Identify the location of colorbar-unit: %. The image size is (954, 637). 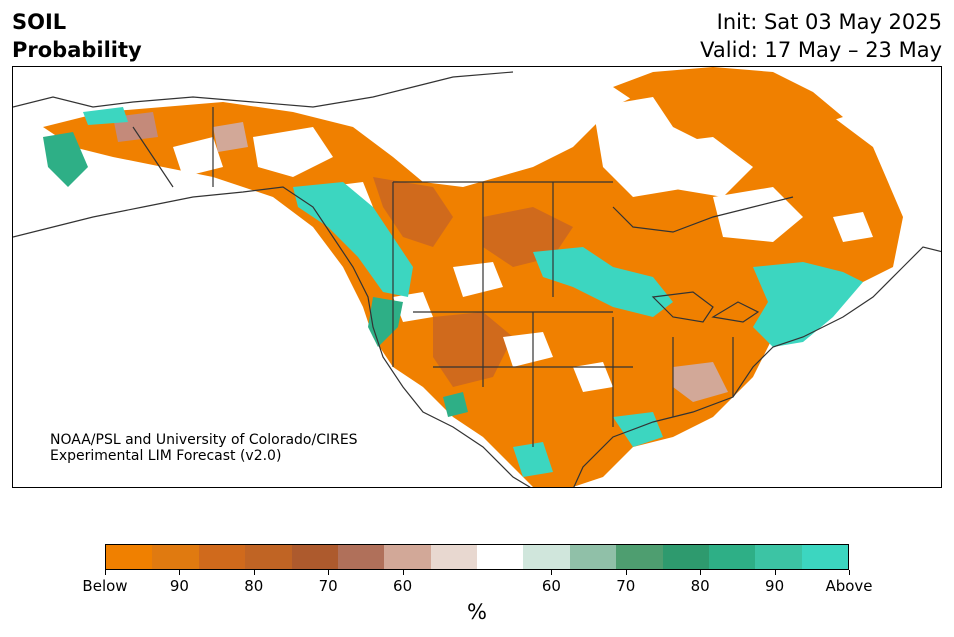
(477, 612).